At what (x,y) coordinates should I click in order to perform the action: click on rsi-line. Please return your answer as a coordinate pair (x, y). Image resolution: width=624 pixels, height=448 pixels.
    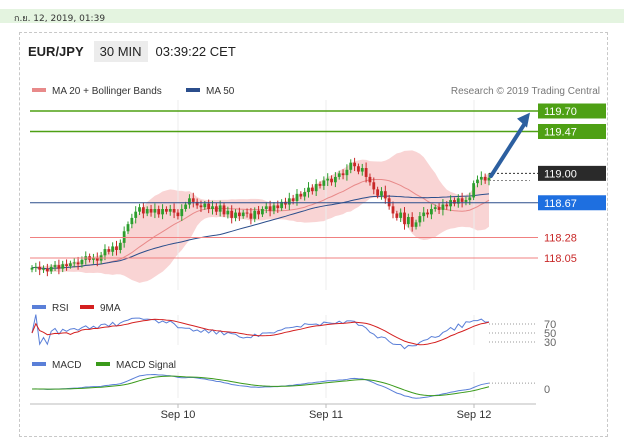
    Looking at the image, I should click on (260, 332).